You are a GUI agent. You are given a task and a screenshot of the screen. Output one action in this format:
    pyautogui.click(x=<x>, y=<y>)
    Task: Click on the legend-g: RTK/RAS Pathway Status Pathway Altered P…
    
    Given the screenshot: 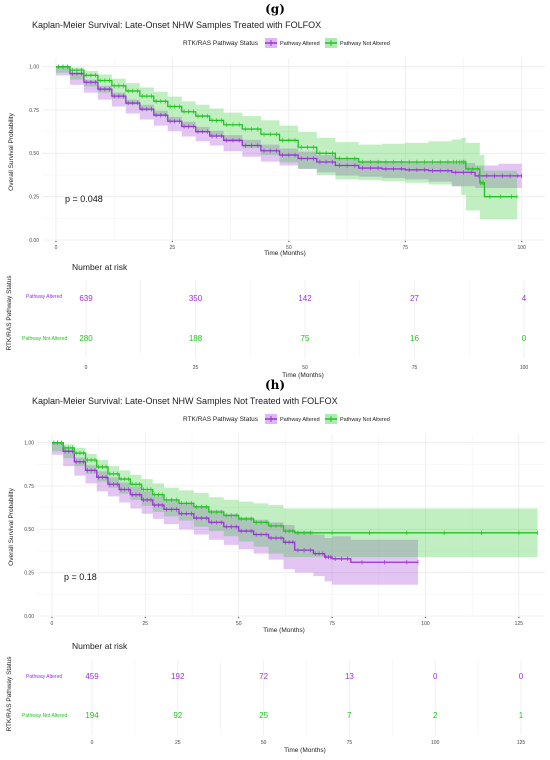 What is the action you would take?
    pyautogui.click(x=286, y=43)
    